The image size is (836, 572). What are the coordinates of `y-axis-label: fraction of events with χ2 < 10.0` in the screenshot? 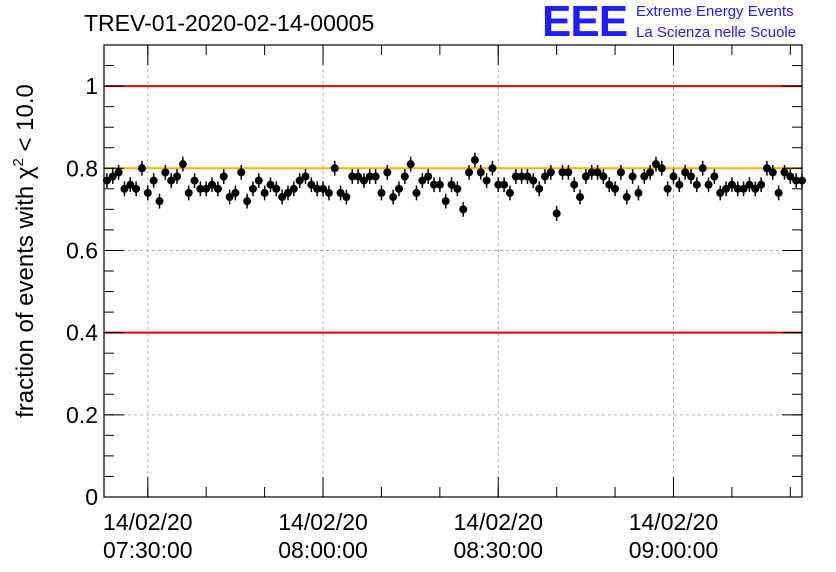 It's located at (24, 251).